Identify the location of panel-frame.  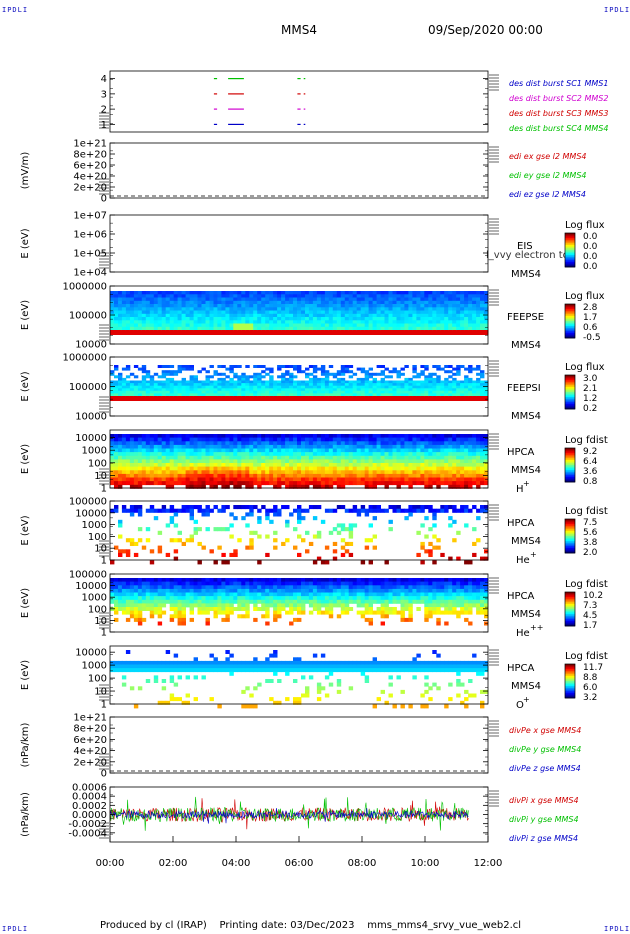
(299, 459).